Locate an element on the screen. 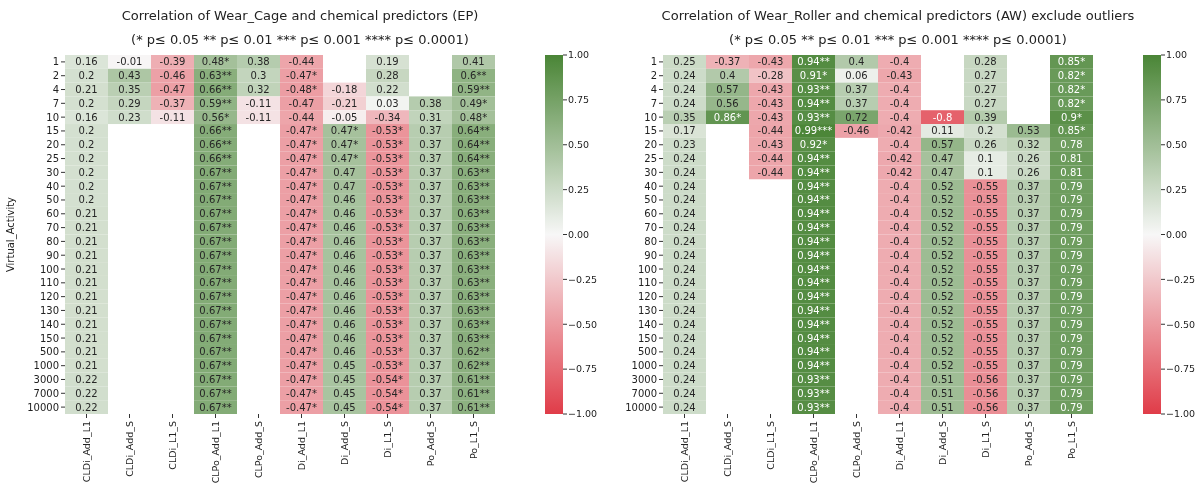 The image size is (1196, 493). data-label: 0.59** is located at coordinates (215, 103).